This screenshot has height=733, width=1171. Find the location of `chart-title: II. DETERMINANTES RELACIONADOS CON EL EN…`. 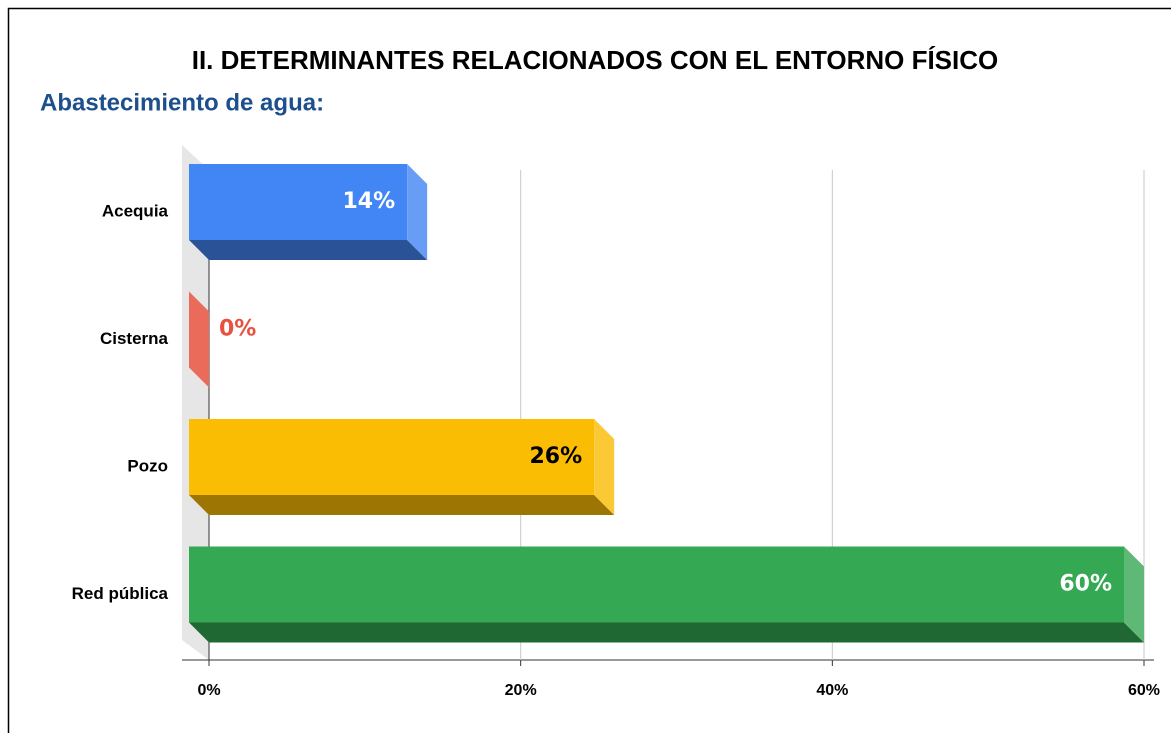

chart-title: II. DETERMINANTES RELACIONADOS CON EL EN… is located at coordinates (595, 60).